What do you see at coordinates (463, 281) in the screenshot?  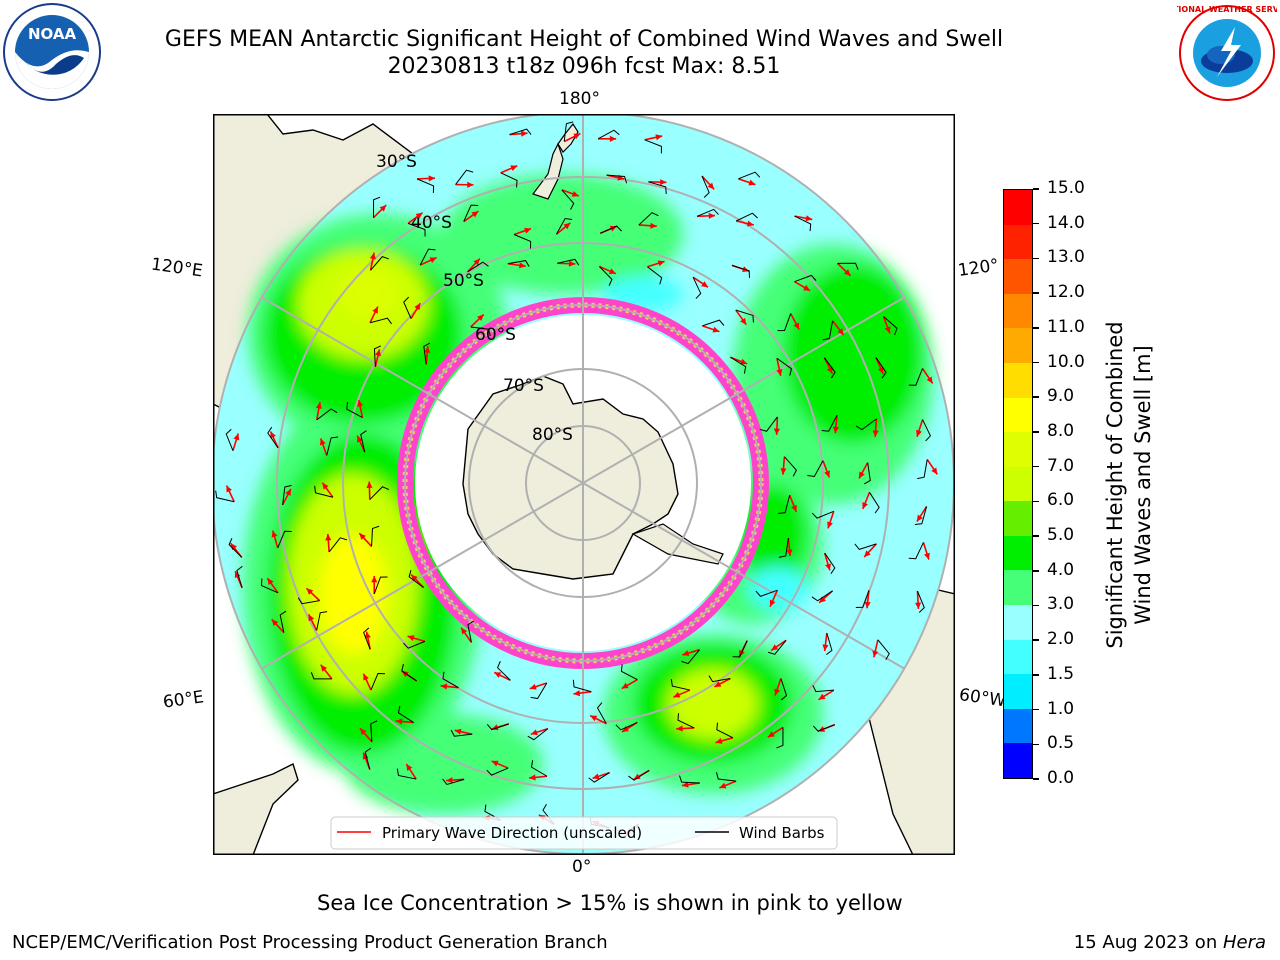 I see `lat-label-50s: 50°S` at bounding box center [463, 281].